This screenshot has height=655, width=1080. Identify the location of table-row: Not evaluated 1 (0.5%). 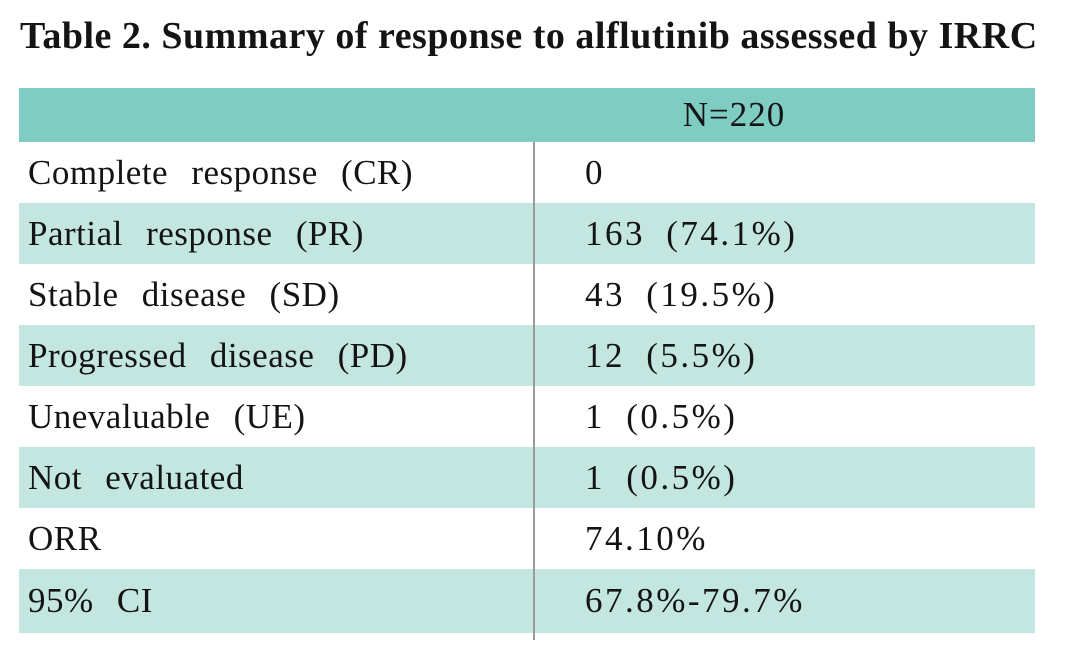
(527, 477).